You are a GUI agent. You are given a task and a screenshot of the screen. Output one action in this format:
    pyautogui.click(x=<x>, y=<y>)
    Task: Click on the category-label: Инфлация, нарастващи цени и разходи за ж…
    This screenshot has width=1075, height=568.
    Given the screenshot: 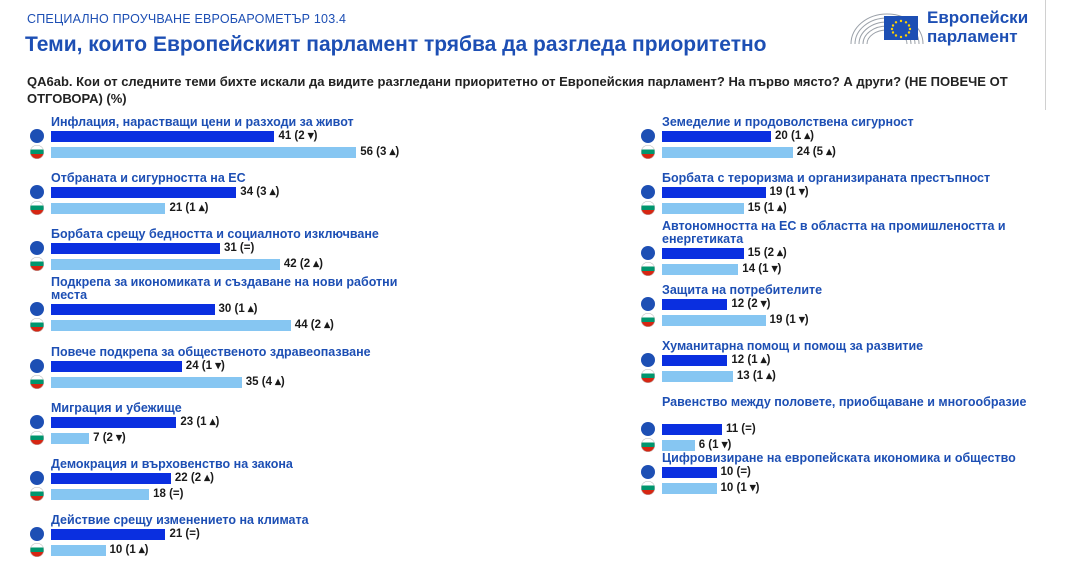 What is the action you would take?
    pyautogui.click(x=202, y=122)
    